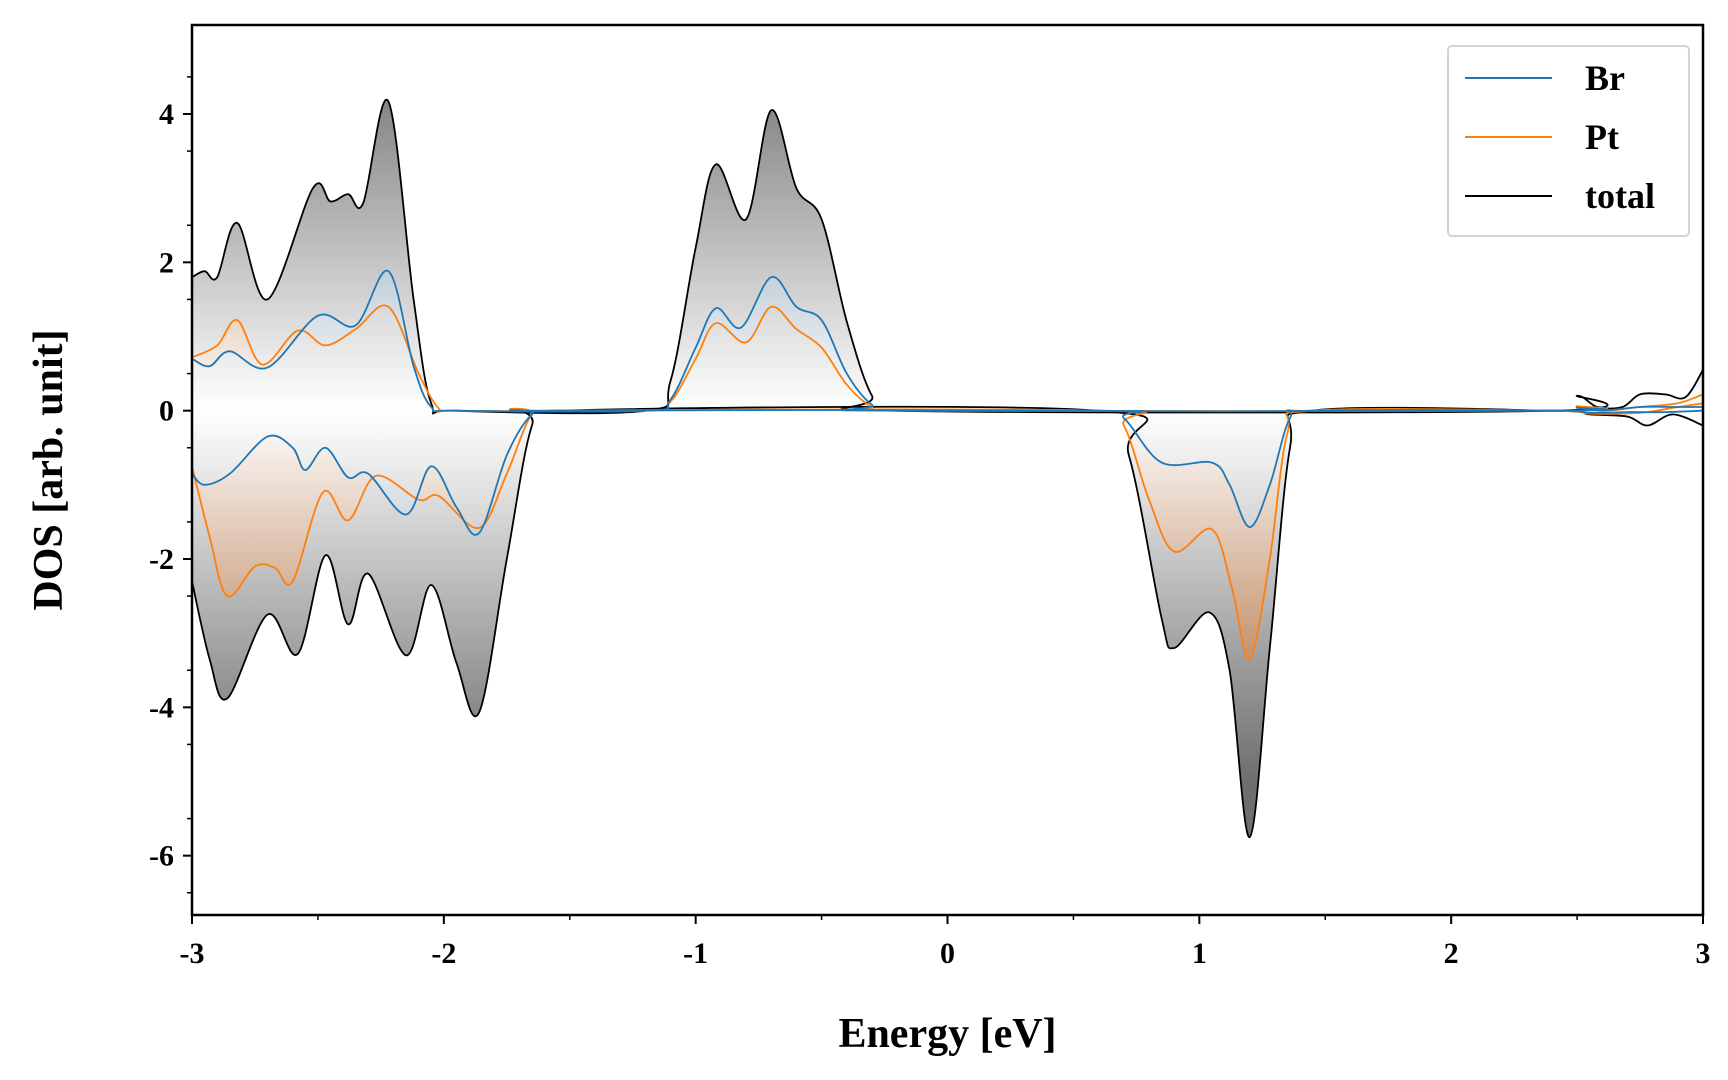  I want to click on y-tick-label: 4, so click(166, 114).